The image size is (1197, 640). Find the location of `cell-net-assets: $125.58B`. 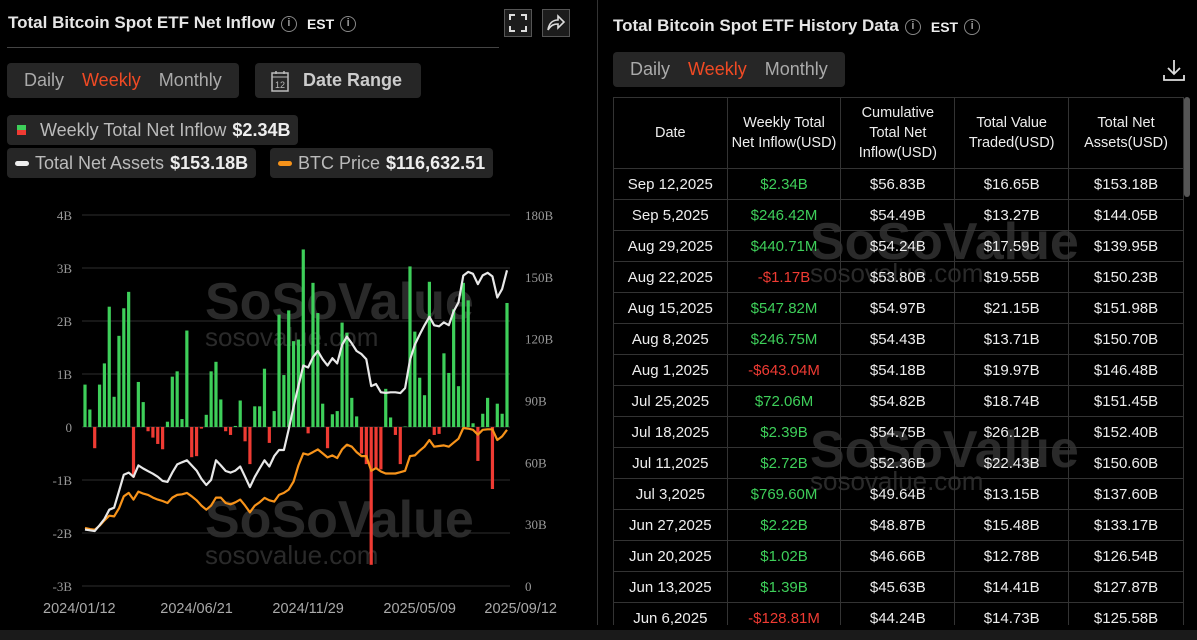

cell-net-assets: $125.58B is located at coordinates (1126, 613).